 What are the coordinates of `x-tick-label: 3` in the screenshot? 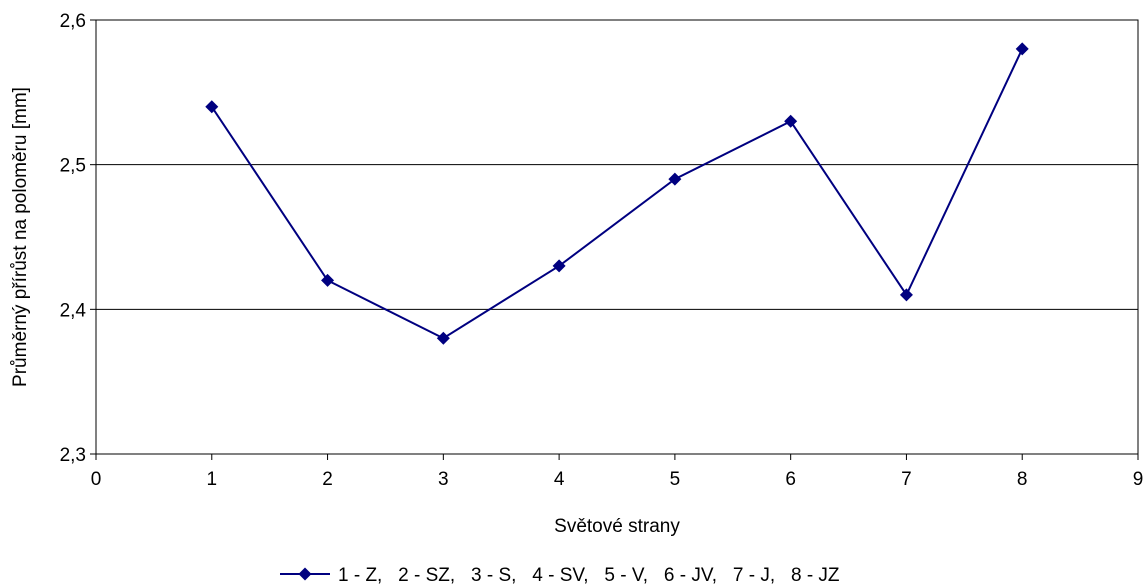 It's located at (443, 479).